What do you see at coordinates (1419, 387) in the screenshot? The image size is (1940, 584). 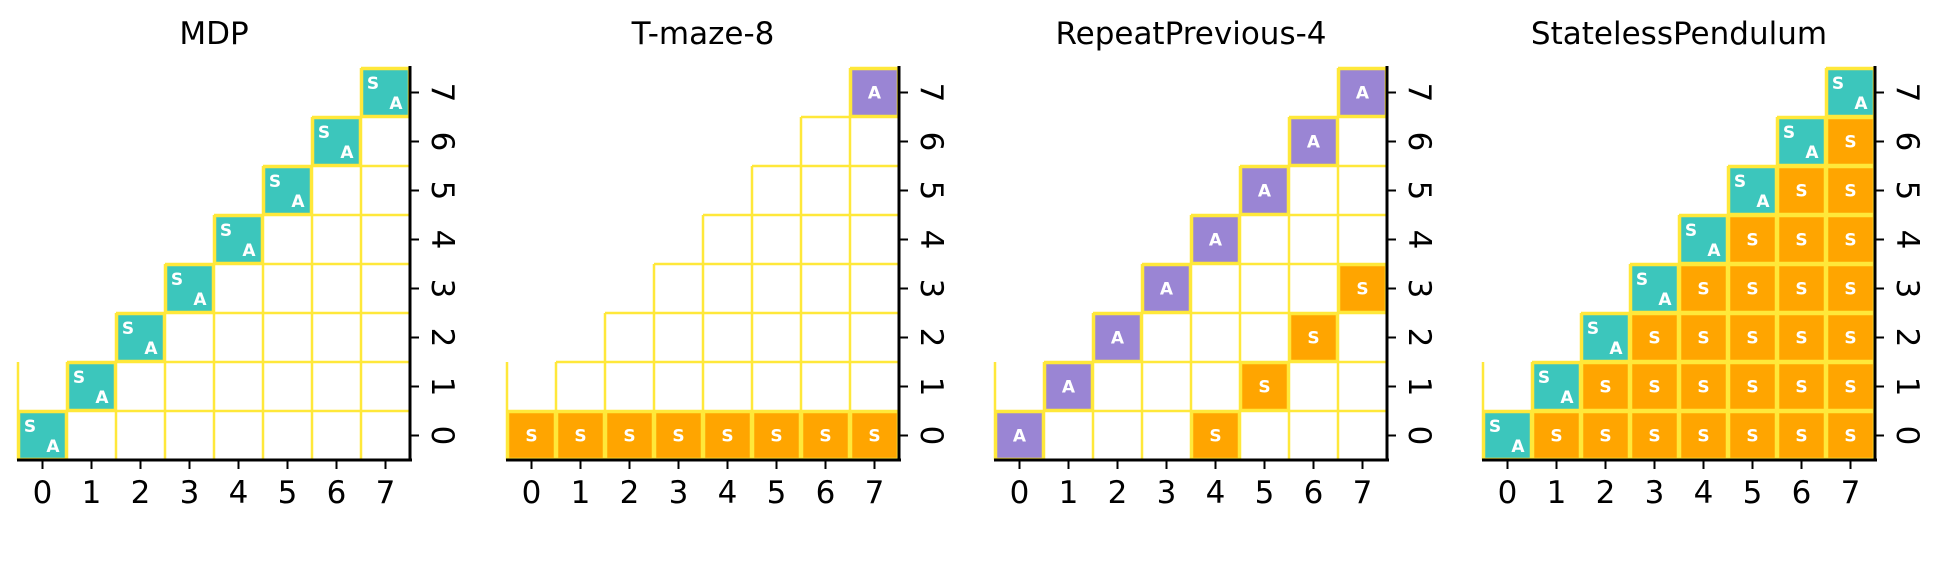 I see `y-tick-label: 1` at bounding box center [1419, 387].